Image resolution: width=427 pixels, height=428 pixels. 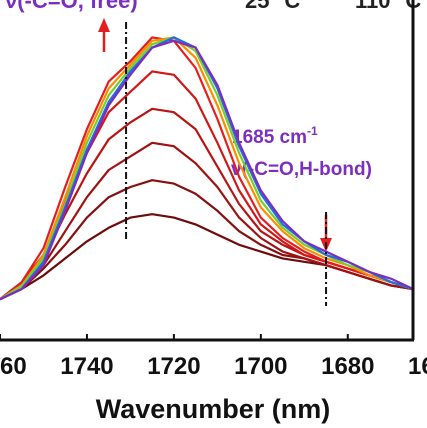 I want to click on x-axis-label: Wavenumber (nm), so click(x=213, y=409).